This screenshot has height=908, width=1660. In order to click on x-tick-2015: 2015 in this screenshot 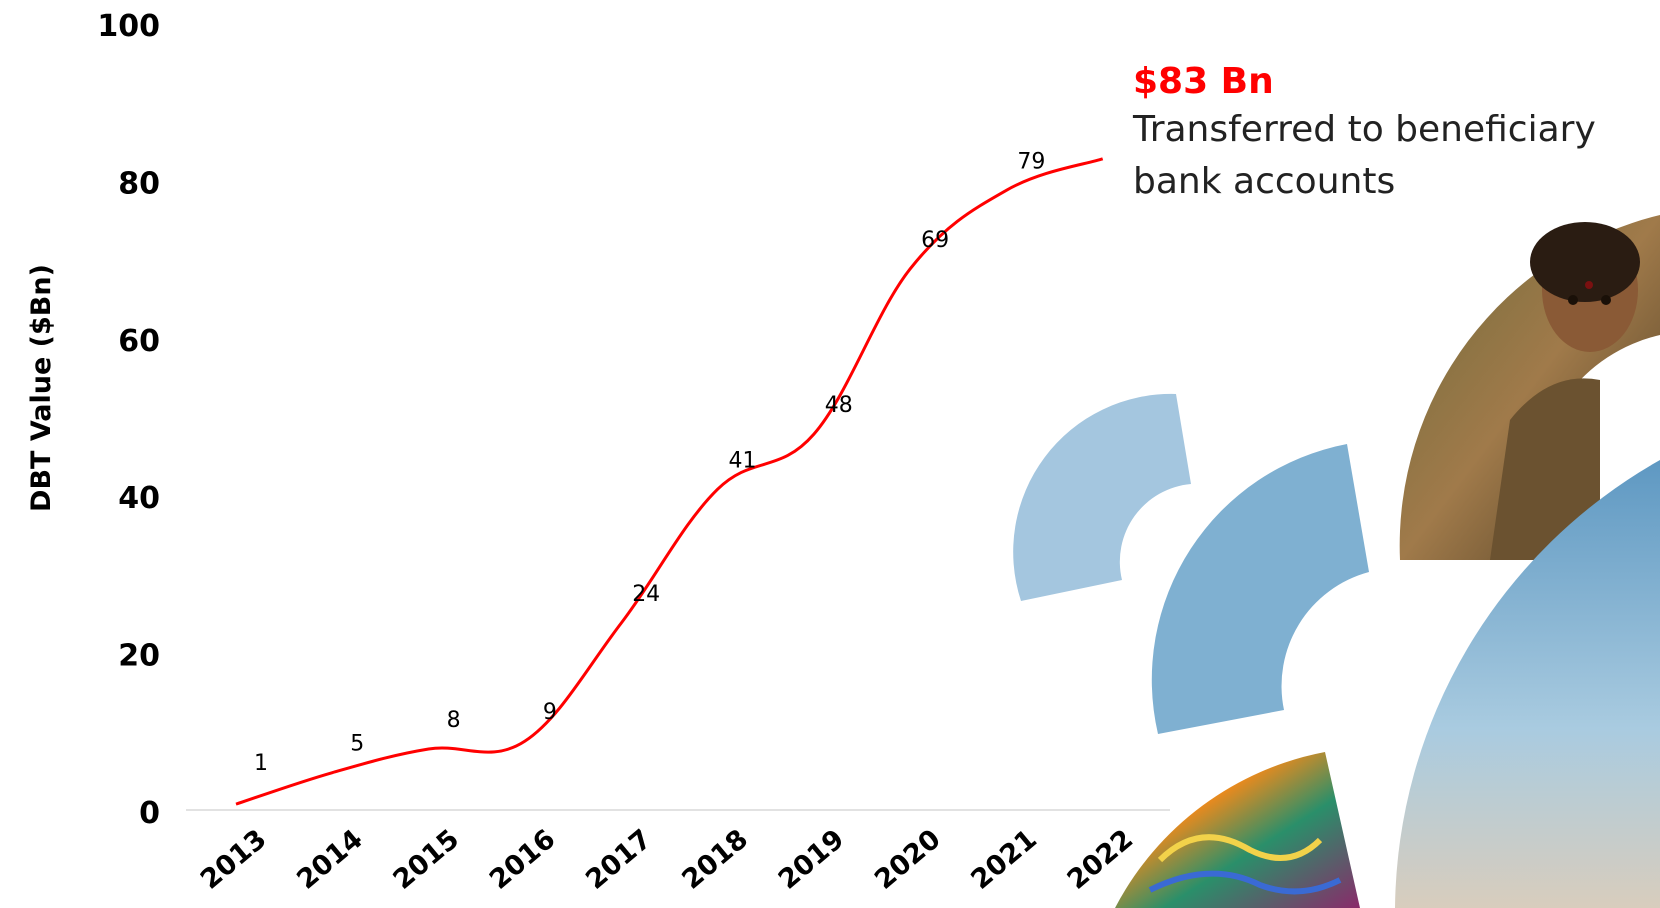, I will do `click(426, 860)`.